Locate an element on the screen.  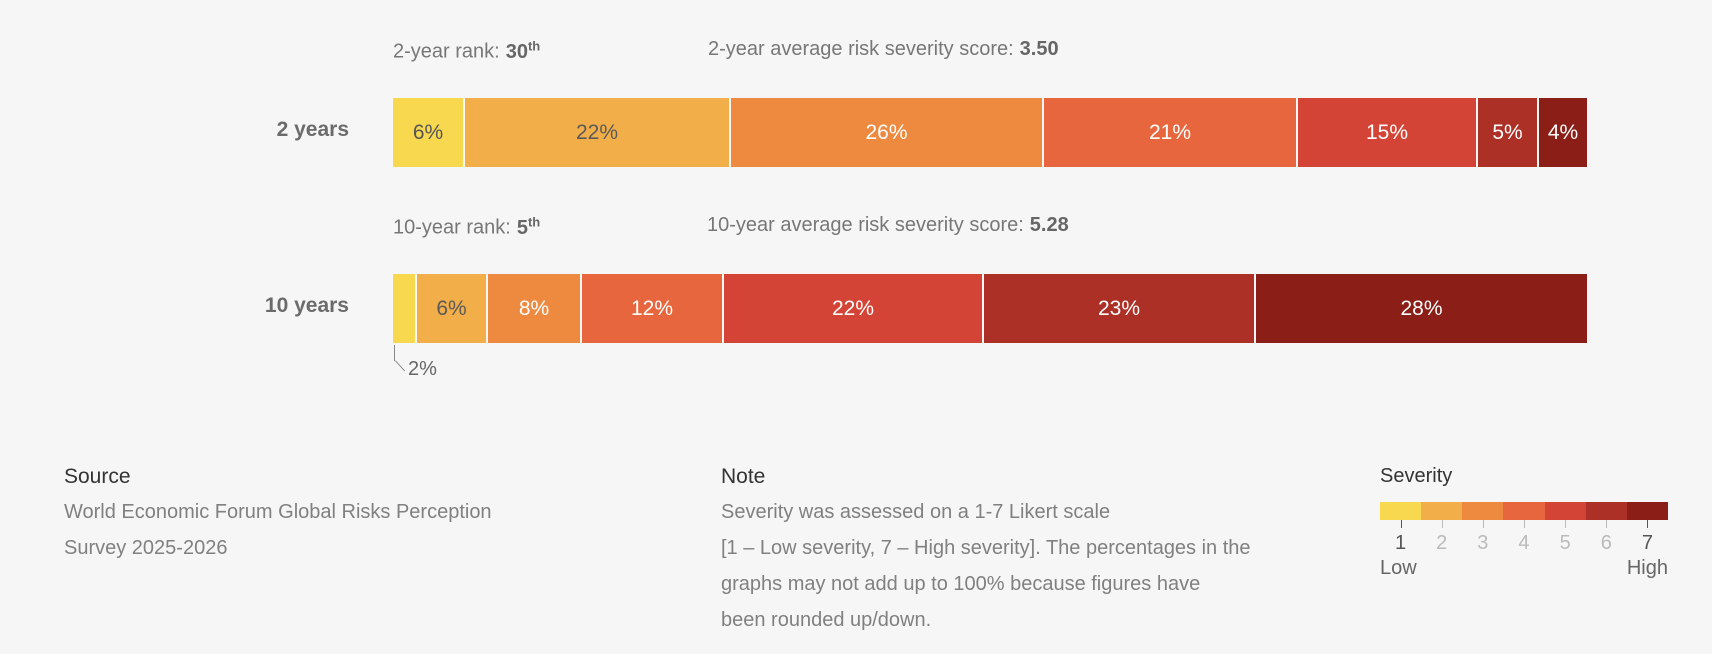
score-value: 5.28 is located at coordinates (1049, 225).